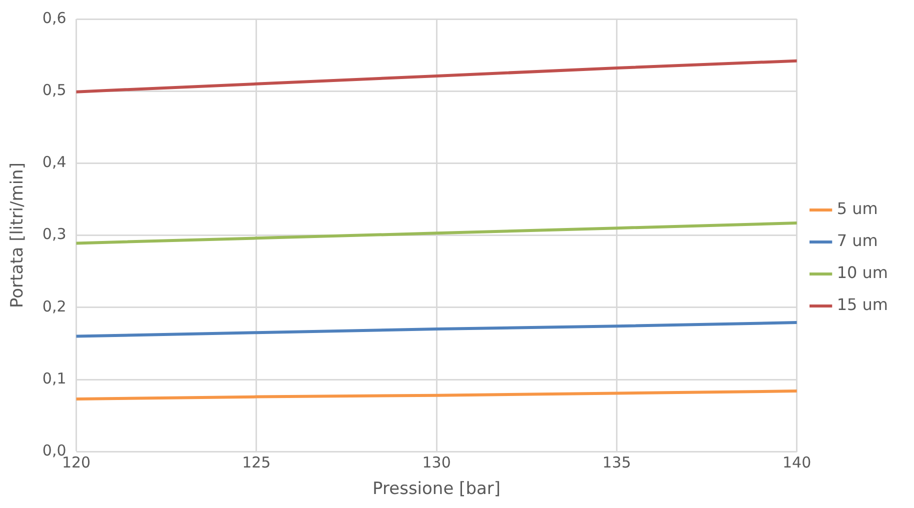 This screenshot has height=508, width=914. Describe the element at coordinates (54, 306) in the screenshot. I see `y-tick-label: 0,2` at that location.